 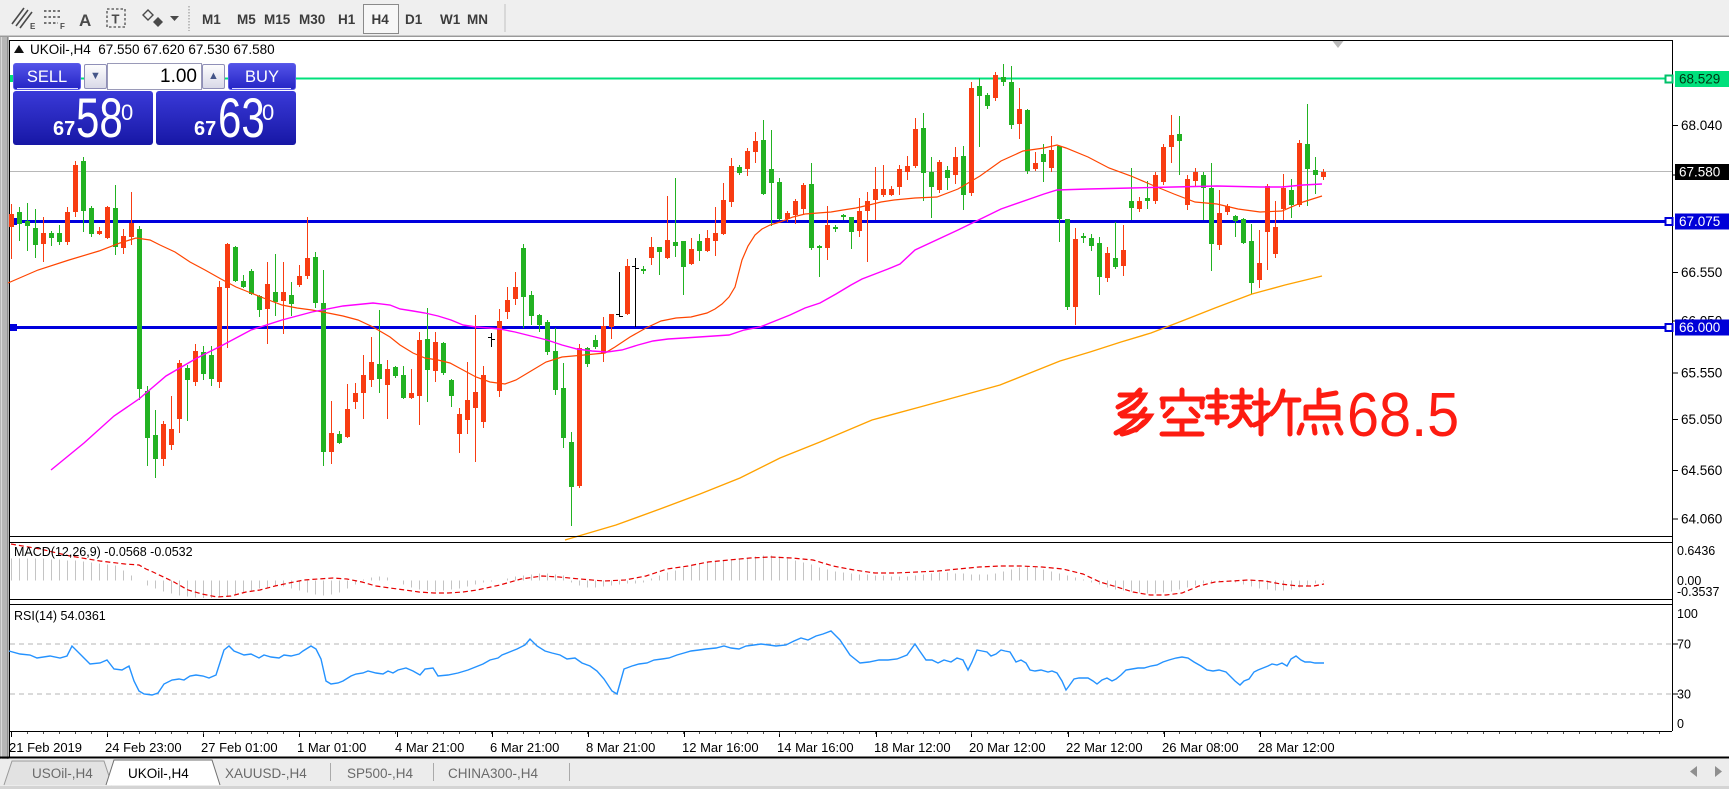 What do you see at coordinates (1701, 272) in the screenshot?
I see `svg-text: 66.550` at bounding box center [1701, 272].